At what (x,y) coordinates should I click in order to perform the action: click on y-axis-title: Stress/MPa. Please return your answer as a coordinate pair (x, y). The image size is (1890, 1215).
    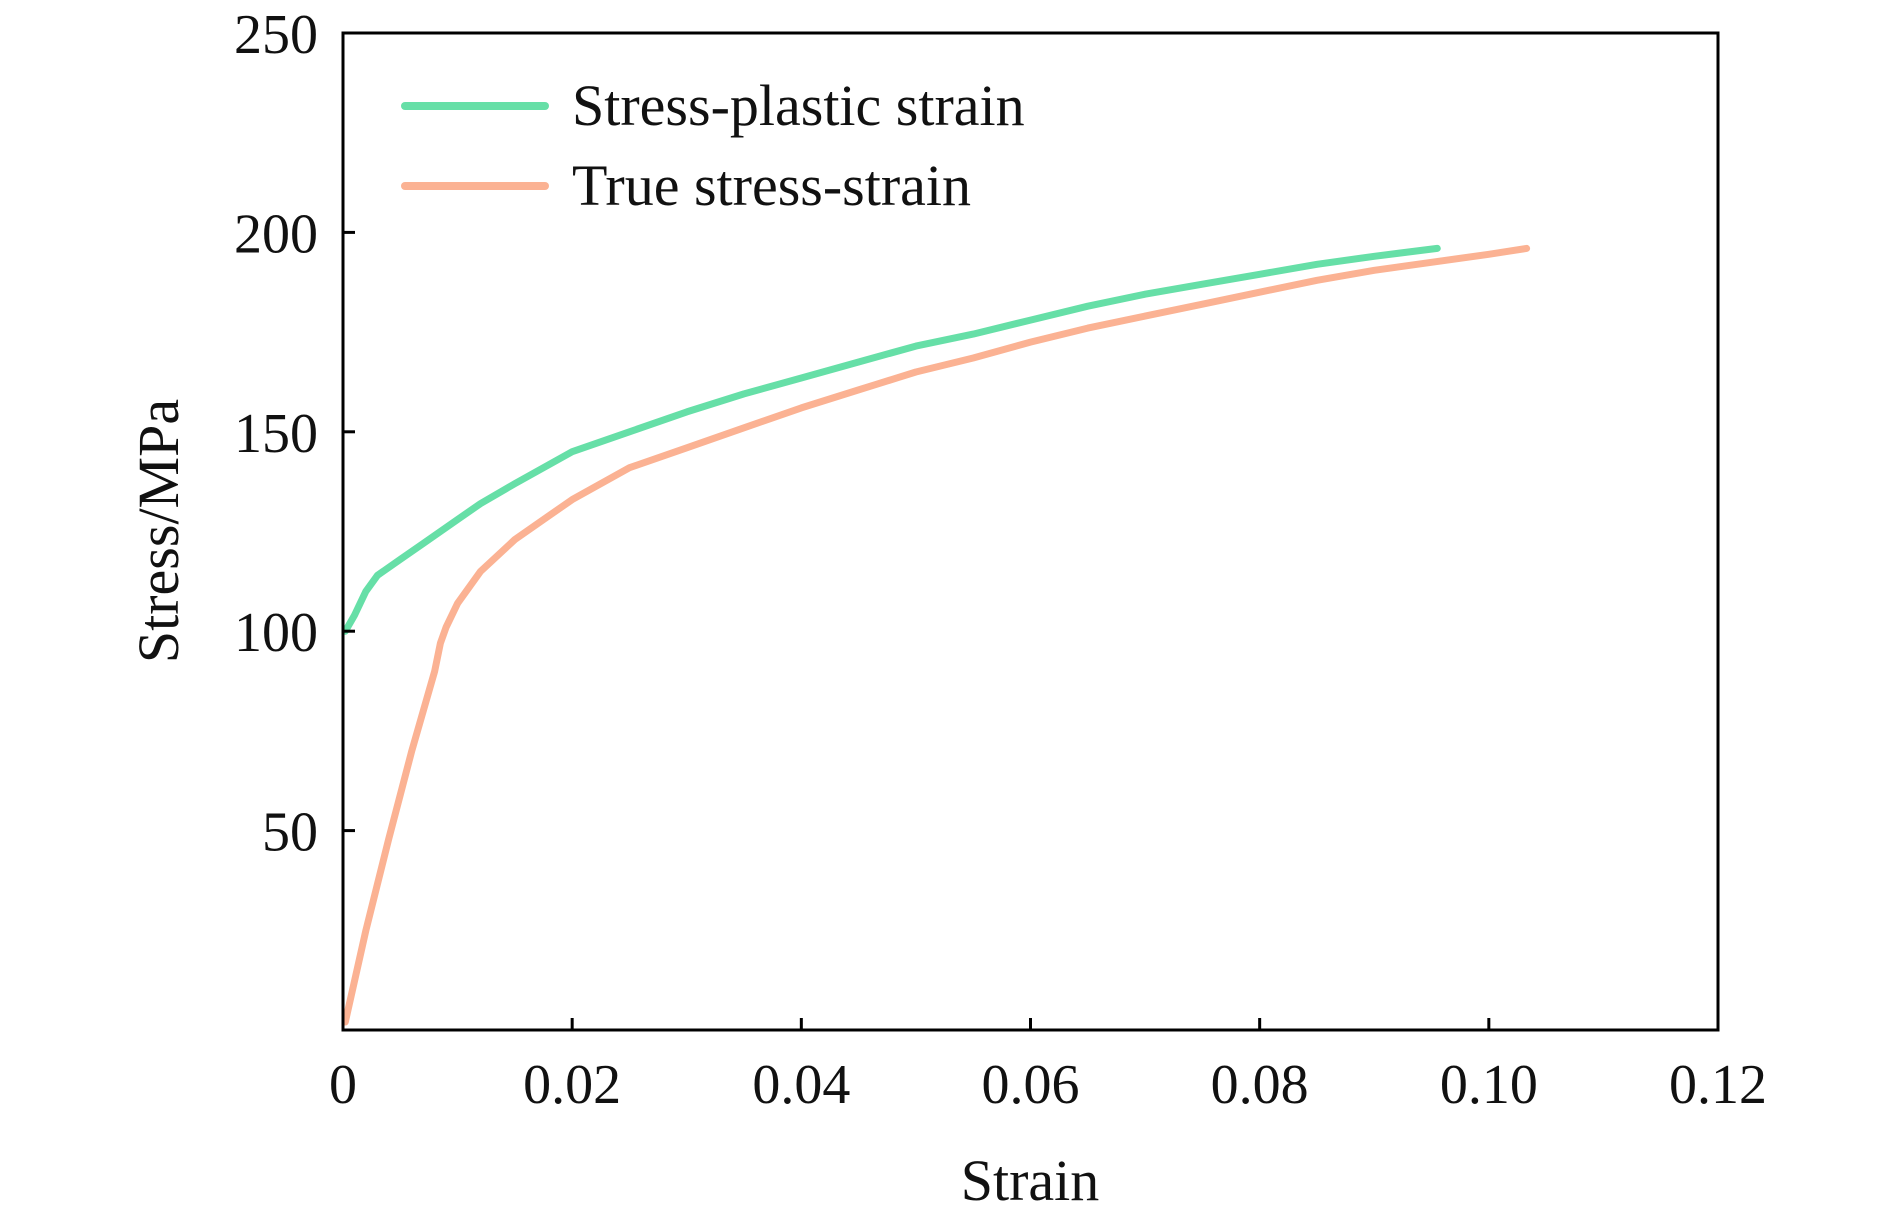
    Looking at the image, I should click on (158, 531).